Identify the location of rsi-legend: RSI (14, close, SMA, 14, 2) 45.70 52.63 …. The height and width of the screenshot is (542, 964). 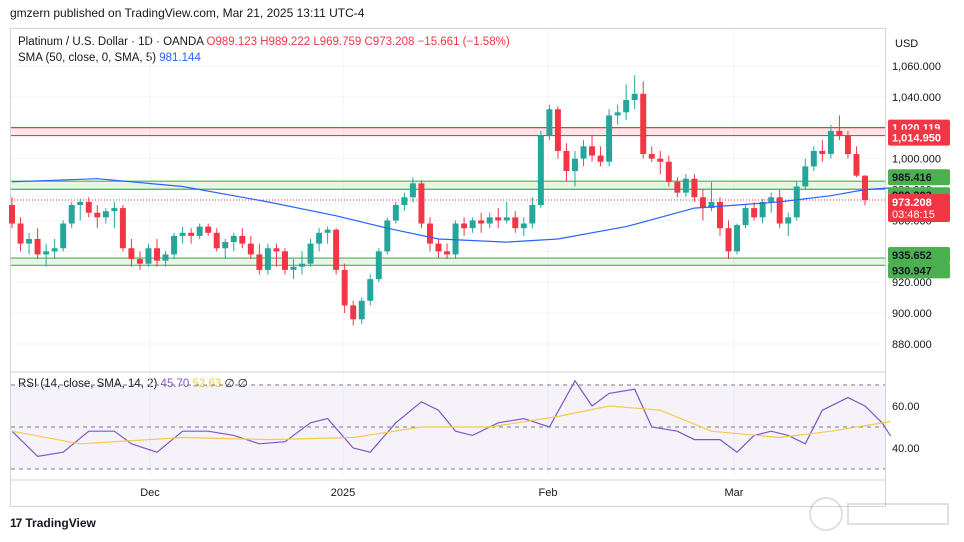
(133, 383).